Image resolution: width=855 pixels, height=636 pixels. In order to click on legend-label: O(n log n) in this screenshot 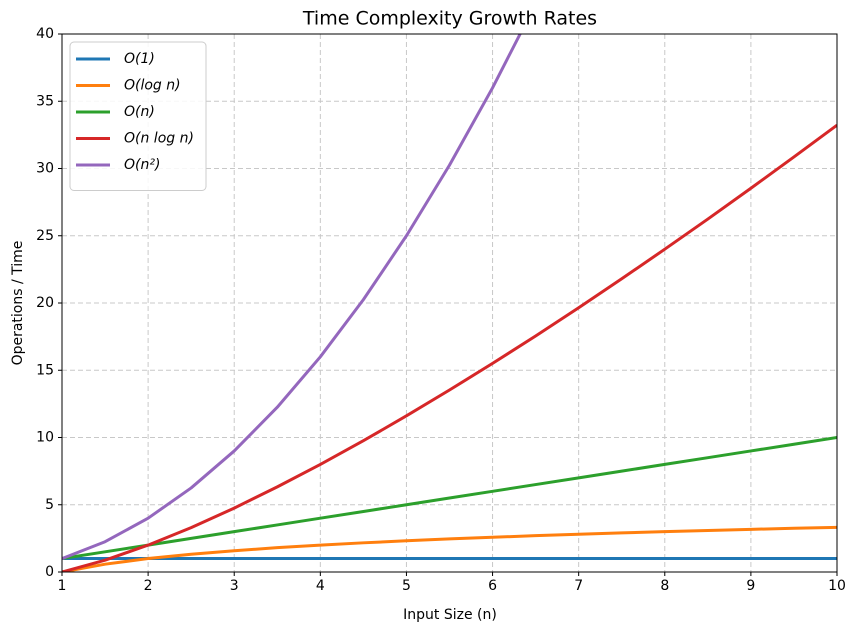, I will do `click(159, 139)`.